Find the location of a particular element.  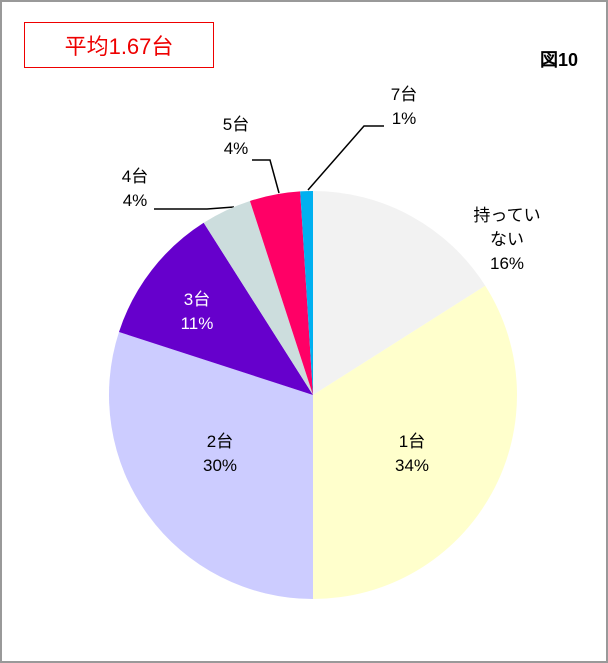

category-label: 1台 is located at coordinates (412, 441).